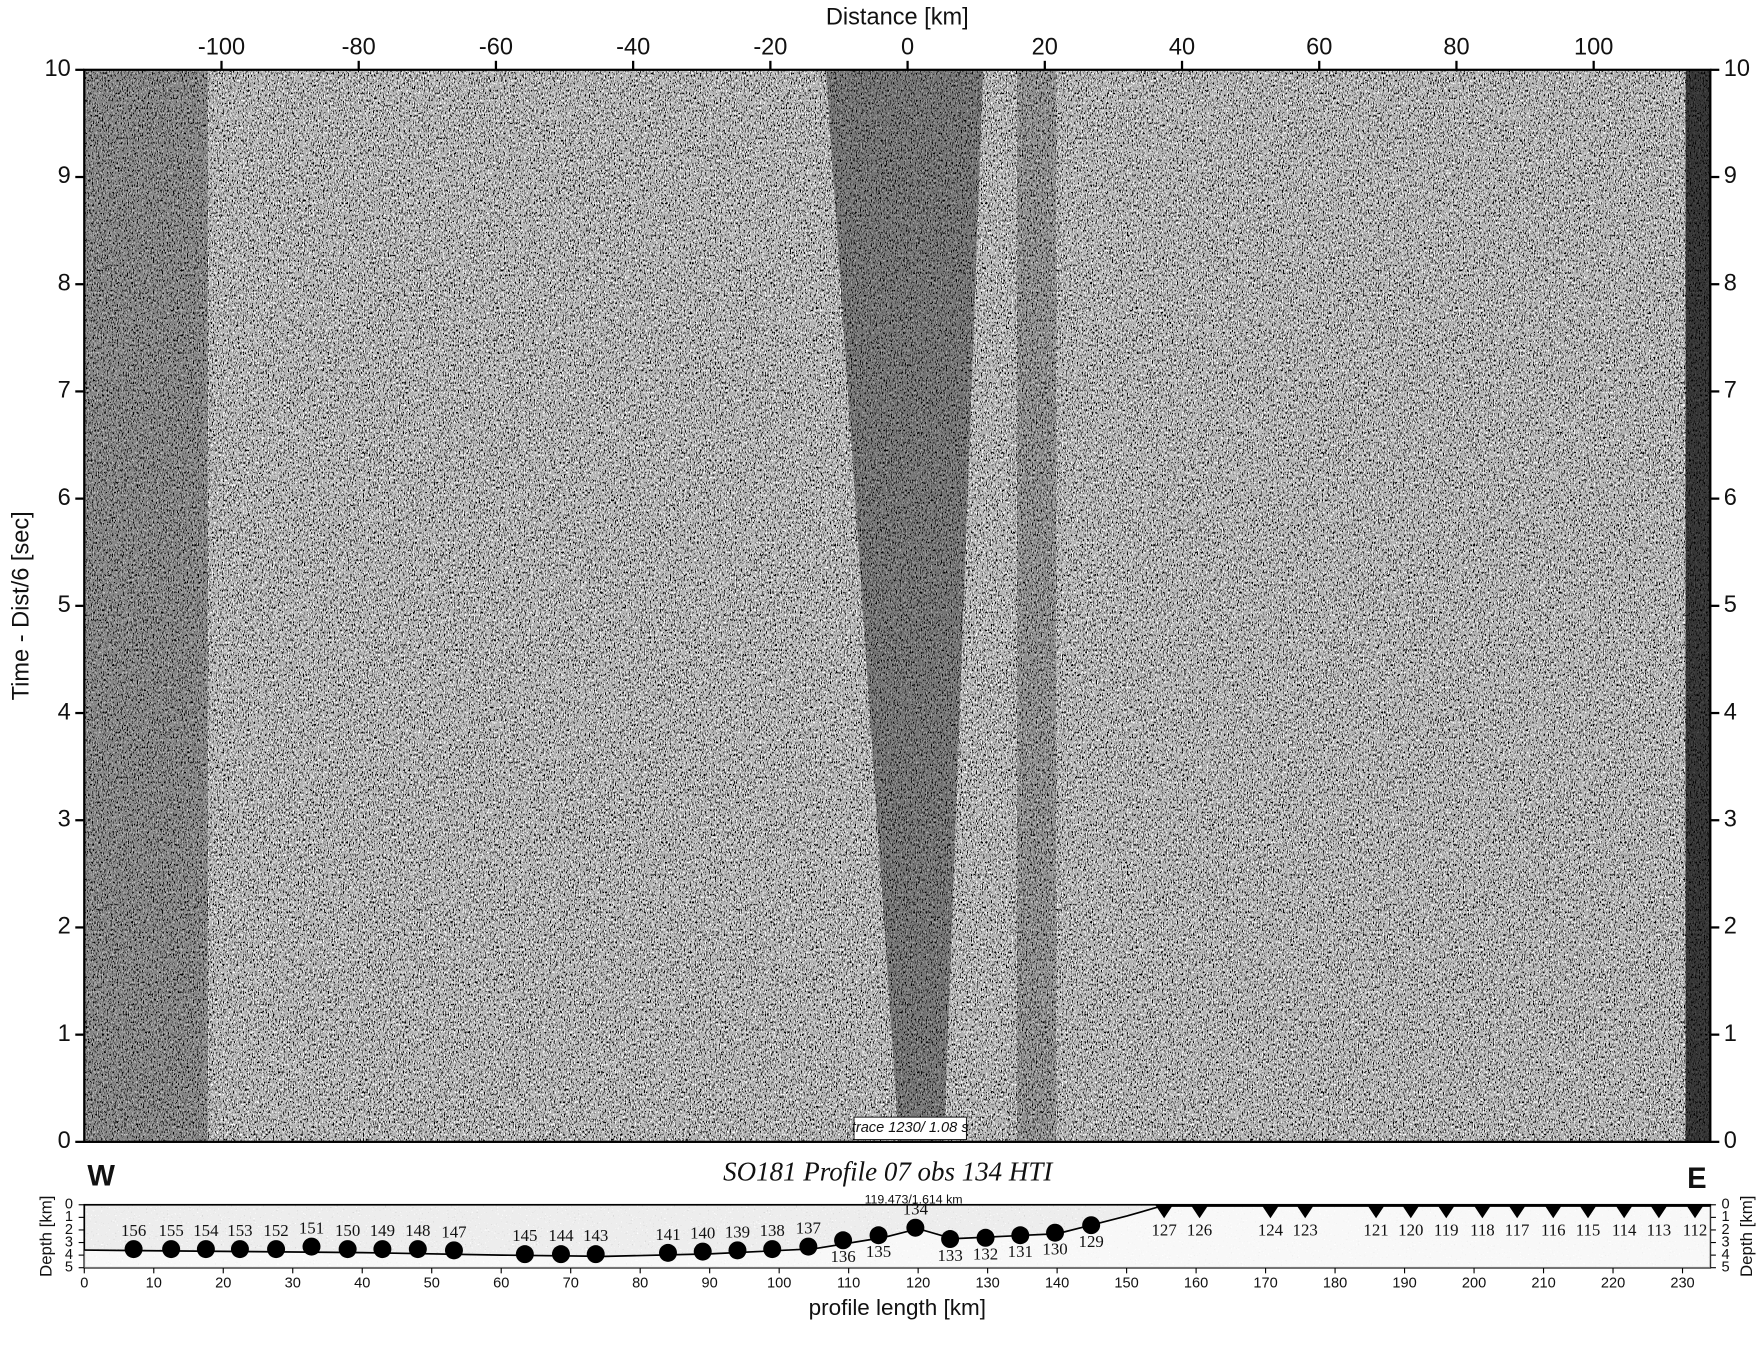 The width and height of the screenshot is (1762, 1360). I want to click on station-label: 143, so click(595, 1235).